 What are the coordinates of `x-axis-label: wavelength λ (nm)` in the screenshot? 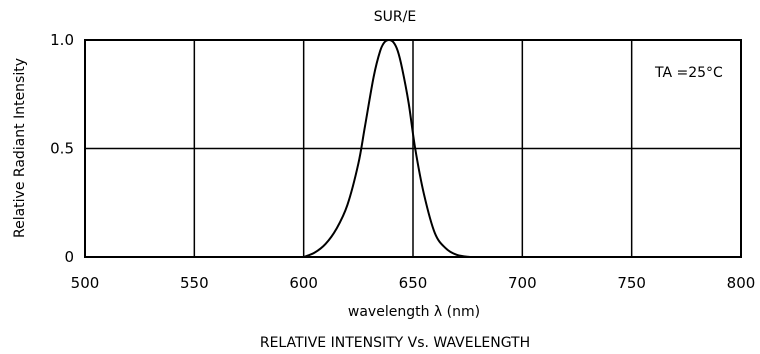 It's located at (414, 312).